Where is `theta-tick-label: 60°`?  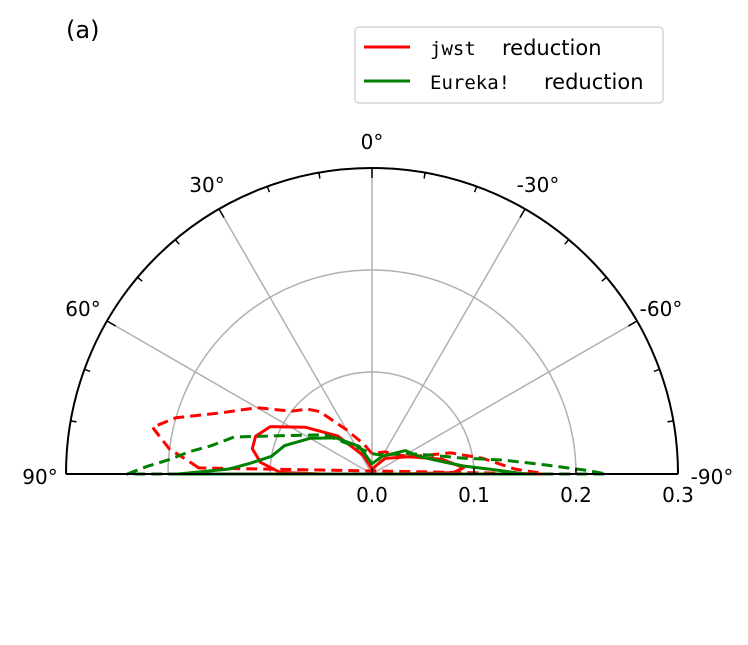
theta-tick-label: 60° is located at coordinates (82, 309).